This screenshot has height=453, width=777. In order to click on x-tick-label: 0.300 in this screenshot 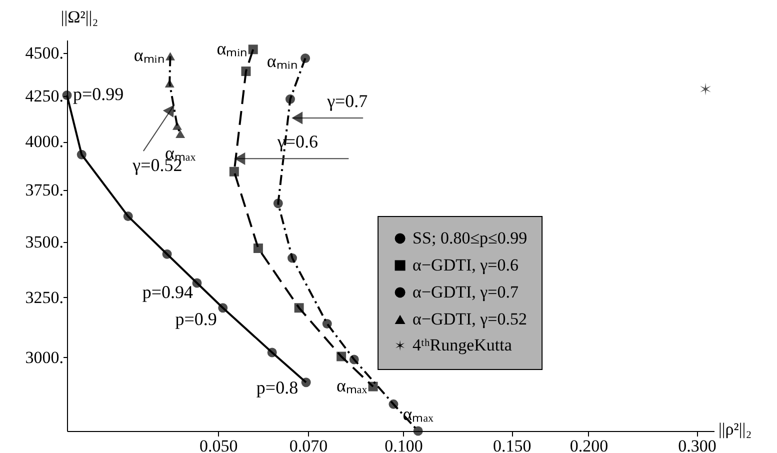, I will do `click(697, 444)`.